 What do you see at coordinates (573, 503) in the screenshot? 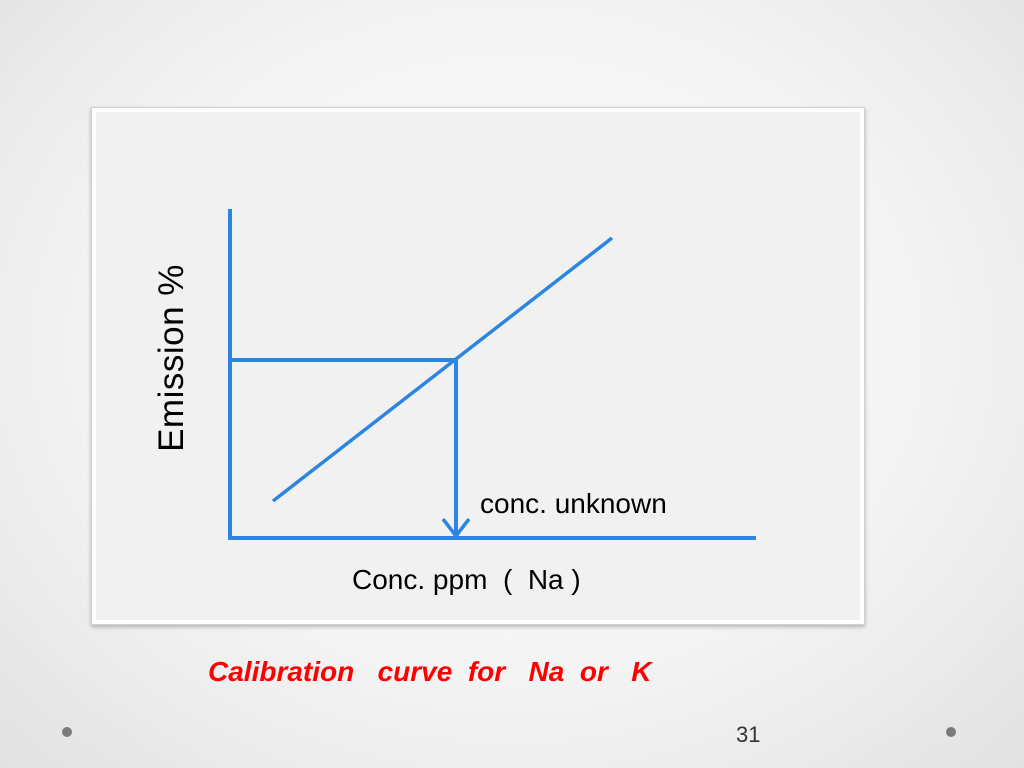
I see `unknown-concentration-label: conc. unknown` at bounding box center [573, 503].